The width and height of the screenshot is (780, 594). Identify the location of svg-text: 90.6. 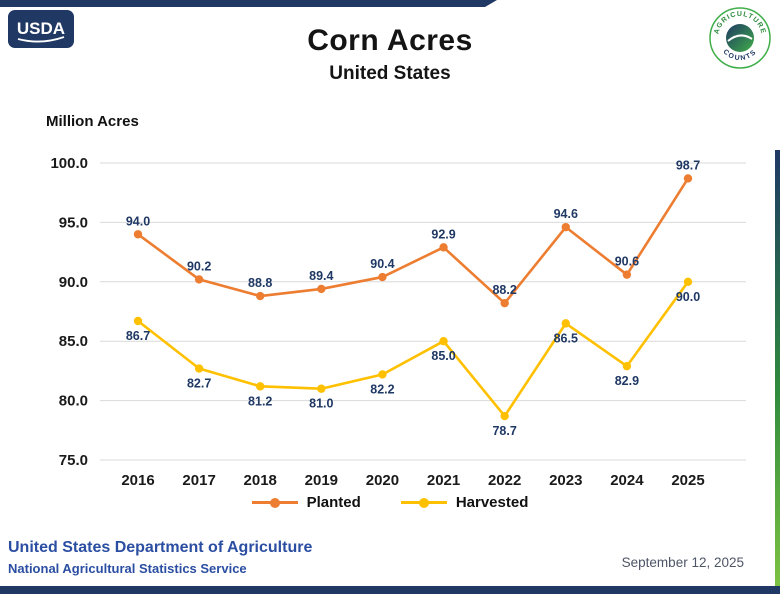
(627, 262).